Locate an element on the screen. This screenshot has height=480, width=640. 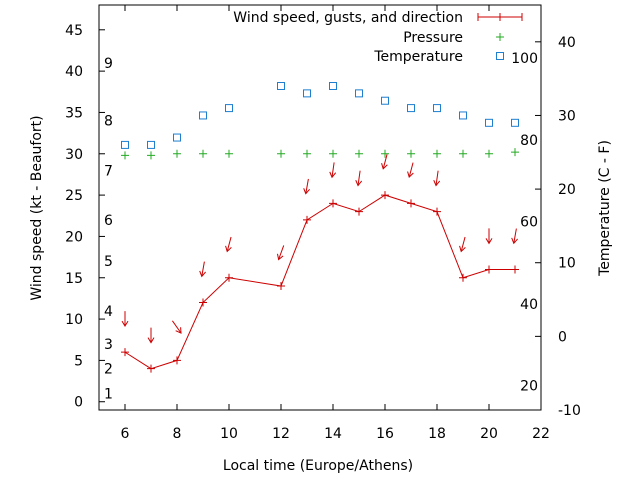
beaufort-label: 5 is located at coordinates (108, 262).